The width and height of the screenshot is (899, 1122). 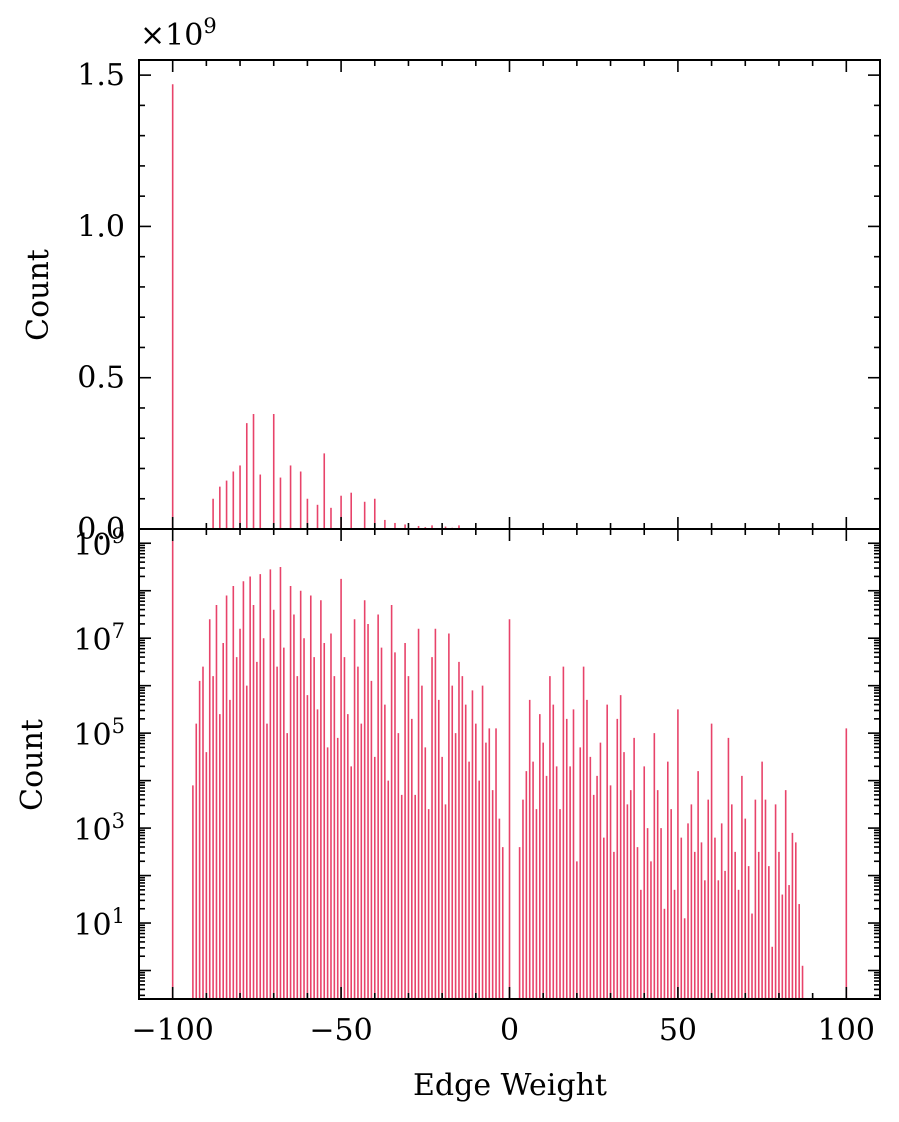 I want to click on x-tick-label: −100, so click(x=172, y=1030).